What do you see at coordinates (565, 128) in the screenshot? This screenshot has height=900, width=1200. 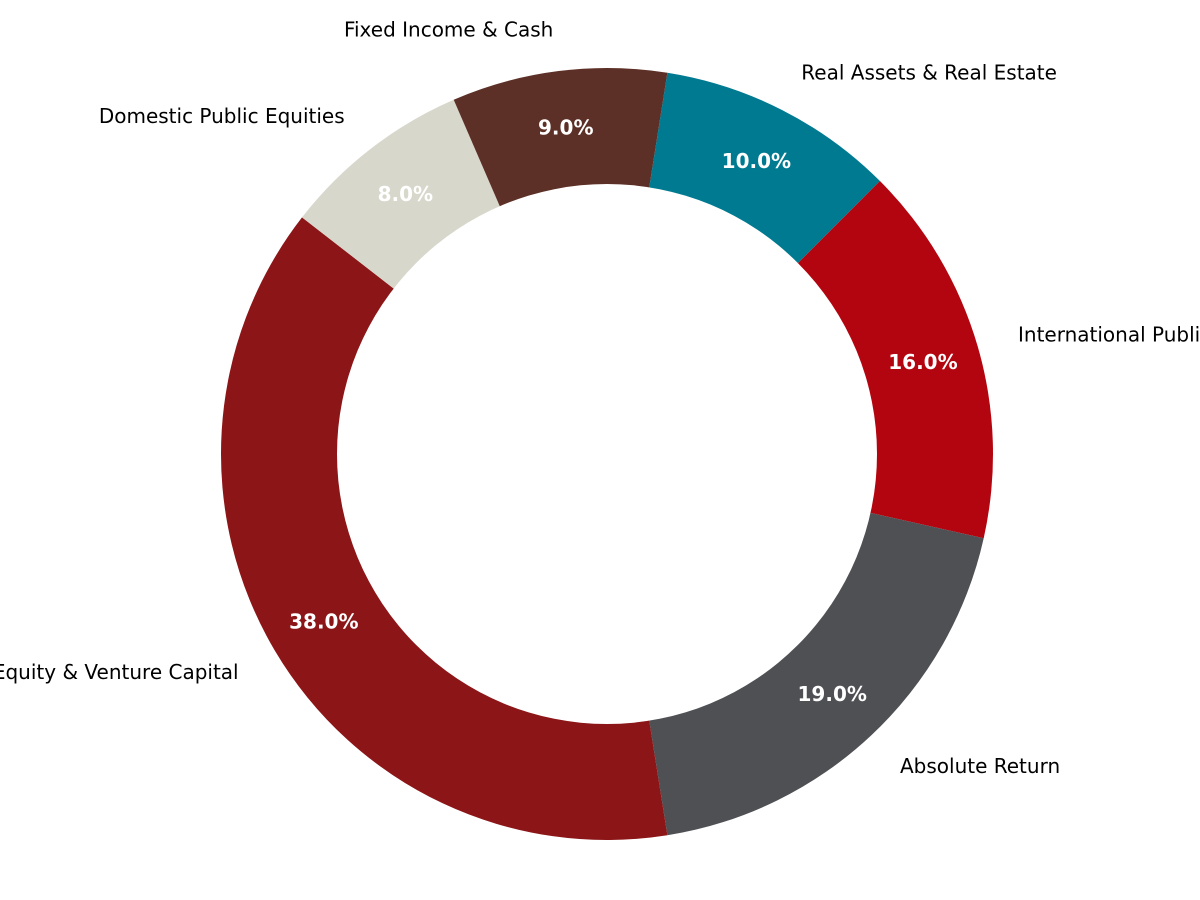 I see `percent-label-fixed-income-and-cash: 9.0%` at bounding box center [565, 128].